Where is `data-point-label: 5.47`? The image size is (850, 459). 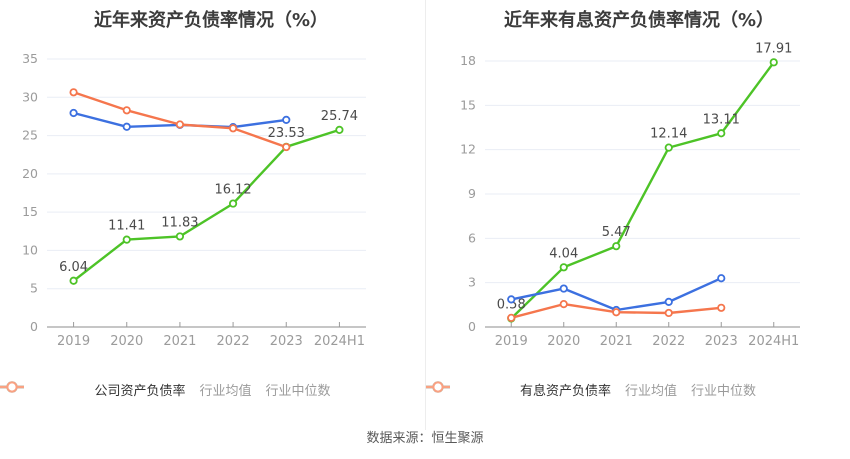 data-point-label: 5.47 is located at coordinates (616, 232).